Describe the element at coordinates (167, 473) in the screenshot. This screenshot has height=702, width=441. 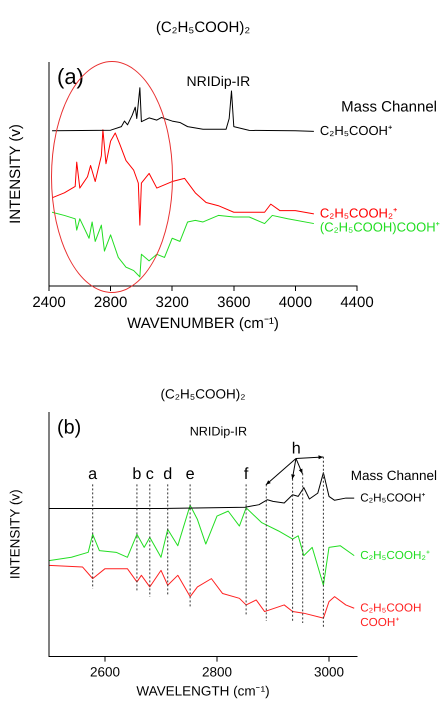
I see `ref-line-label: d` at that location.